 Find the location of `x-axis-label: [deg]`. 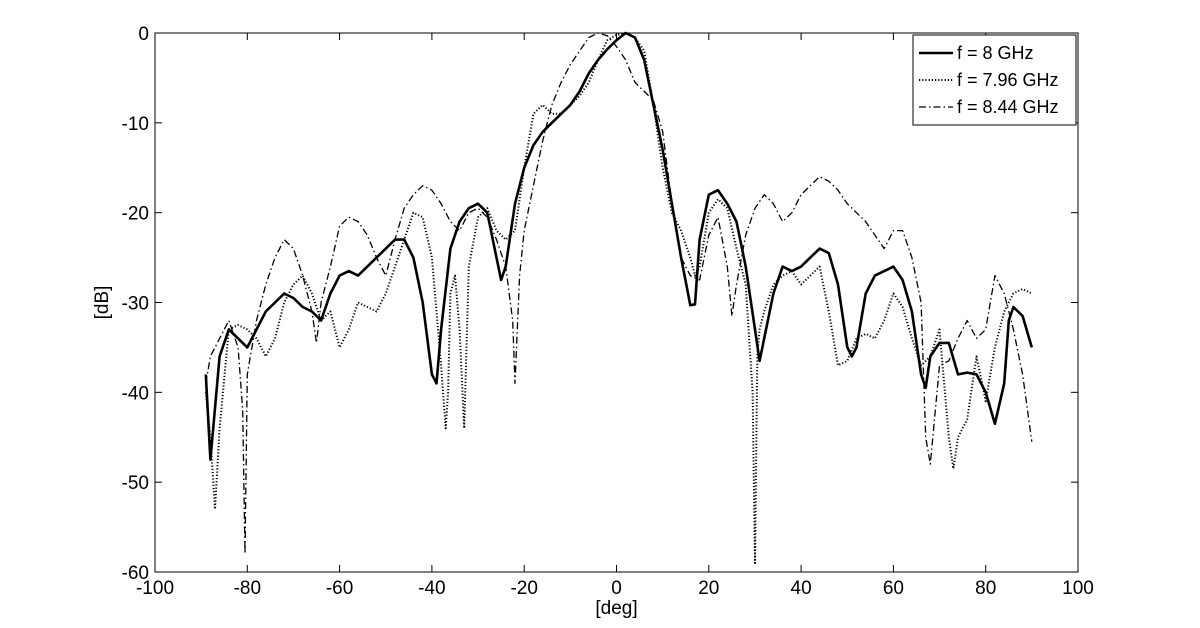

x-axis-label: [deg] is located at coordinates (616, 608).